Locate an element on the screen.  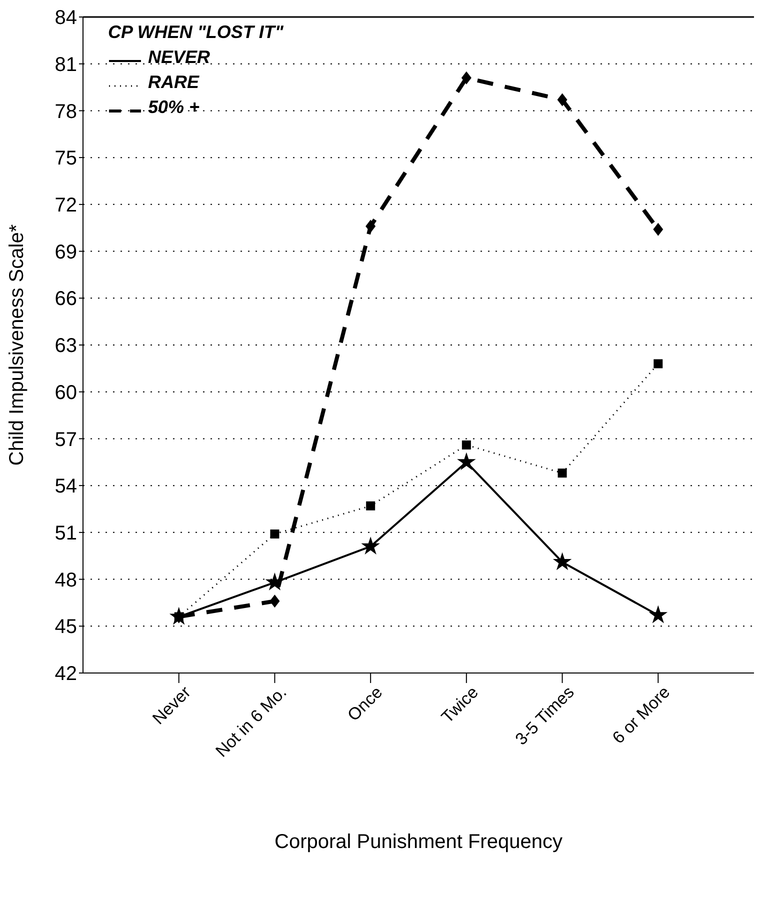
y-tick-label: 42 is located at coordinates (65, 674).